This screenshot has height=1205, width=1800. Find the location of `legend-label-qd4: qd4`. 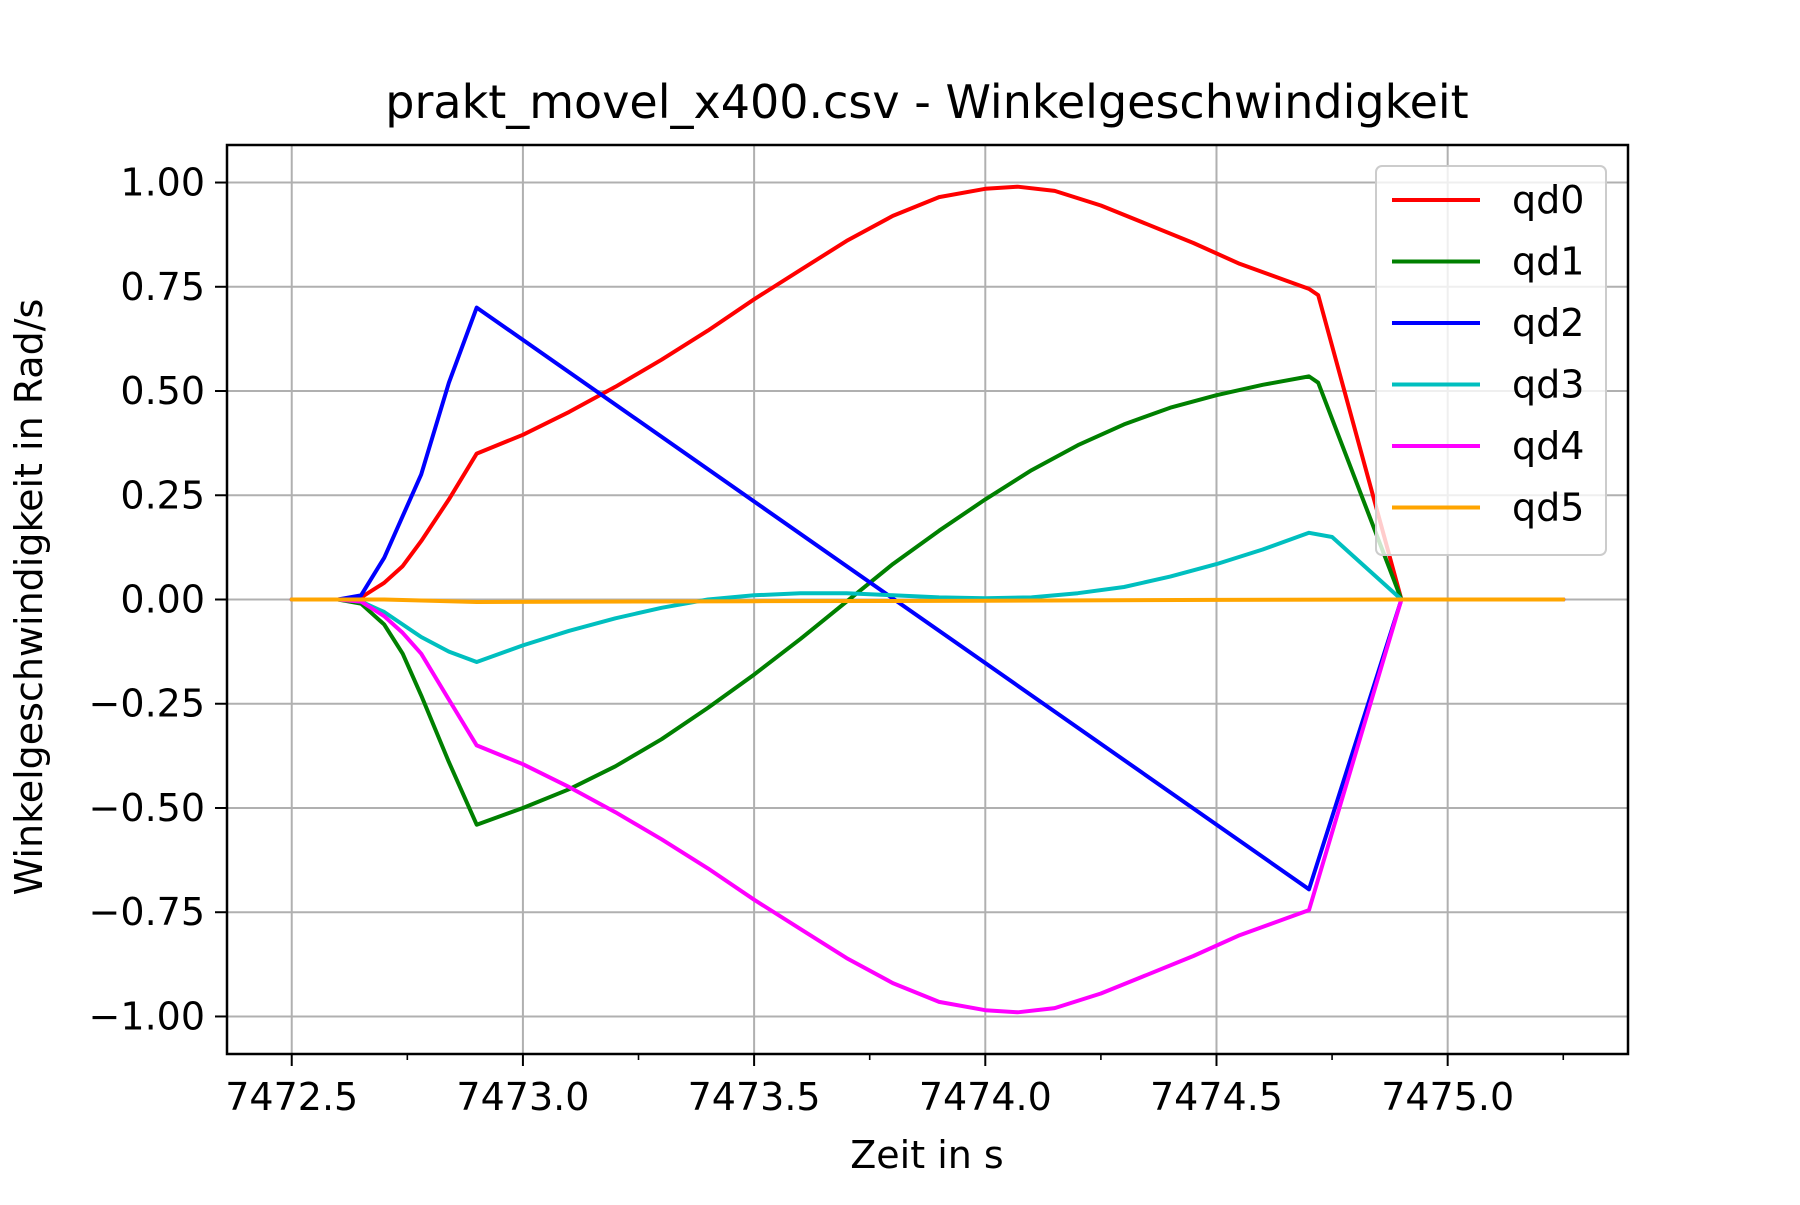

legend-label-qd4: qd4 is located at coordinates (1548, 446).